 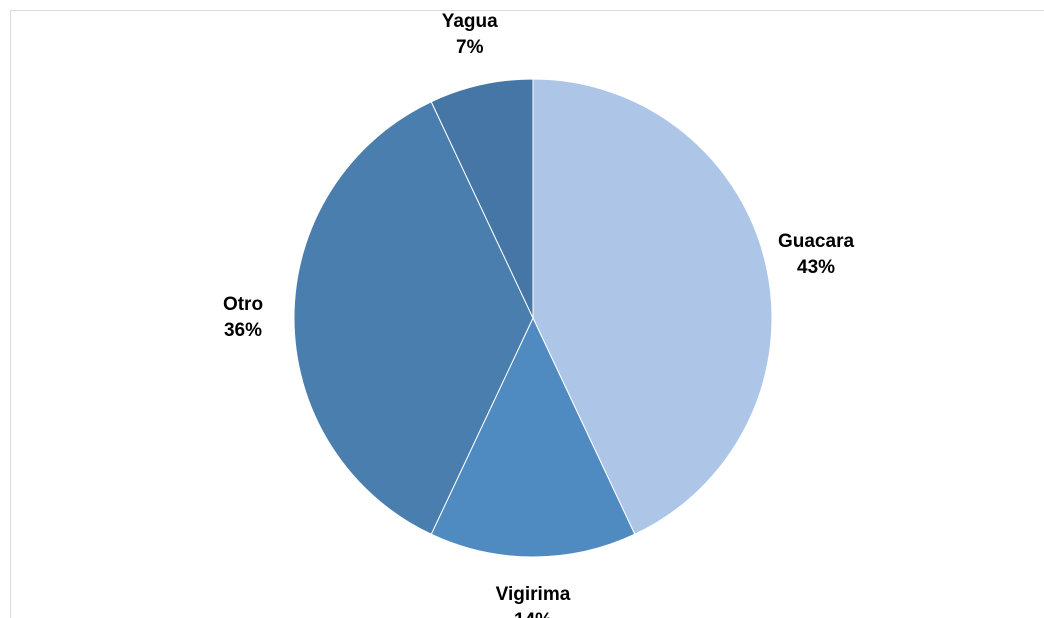 I want to click on slice-category-label: Otro, so click(x=243, y=304).